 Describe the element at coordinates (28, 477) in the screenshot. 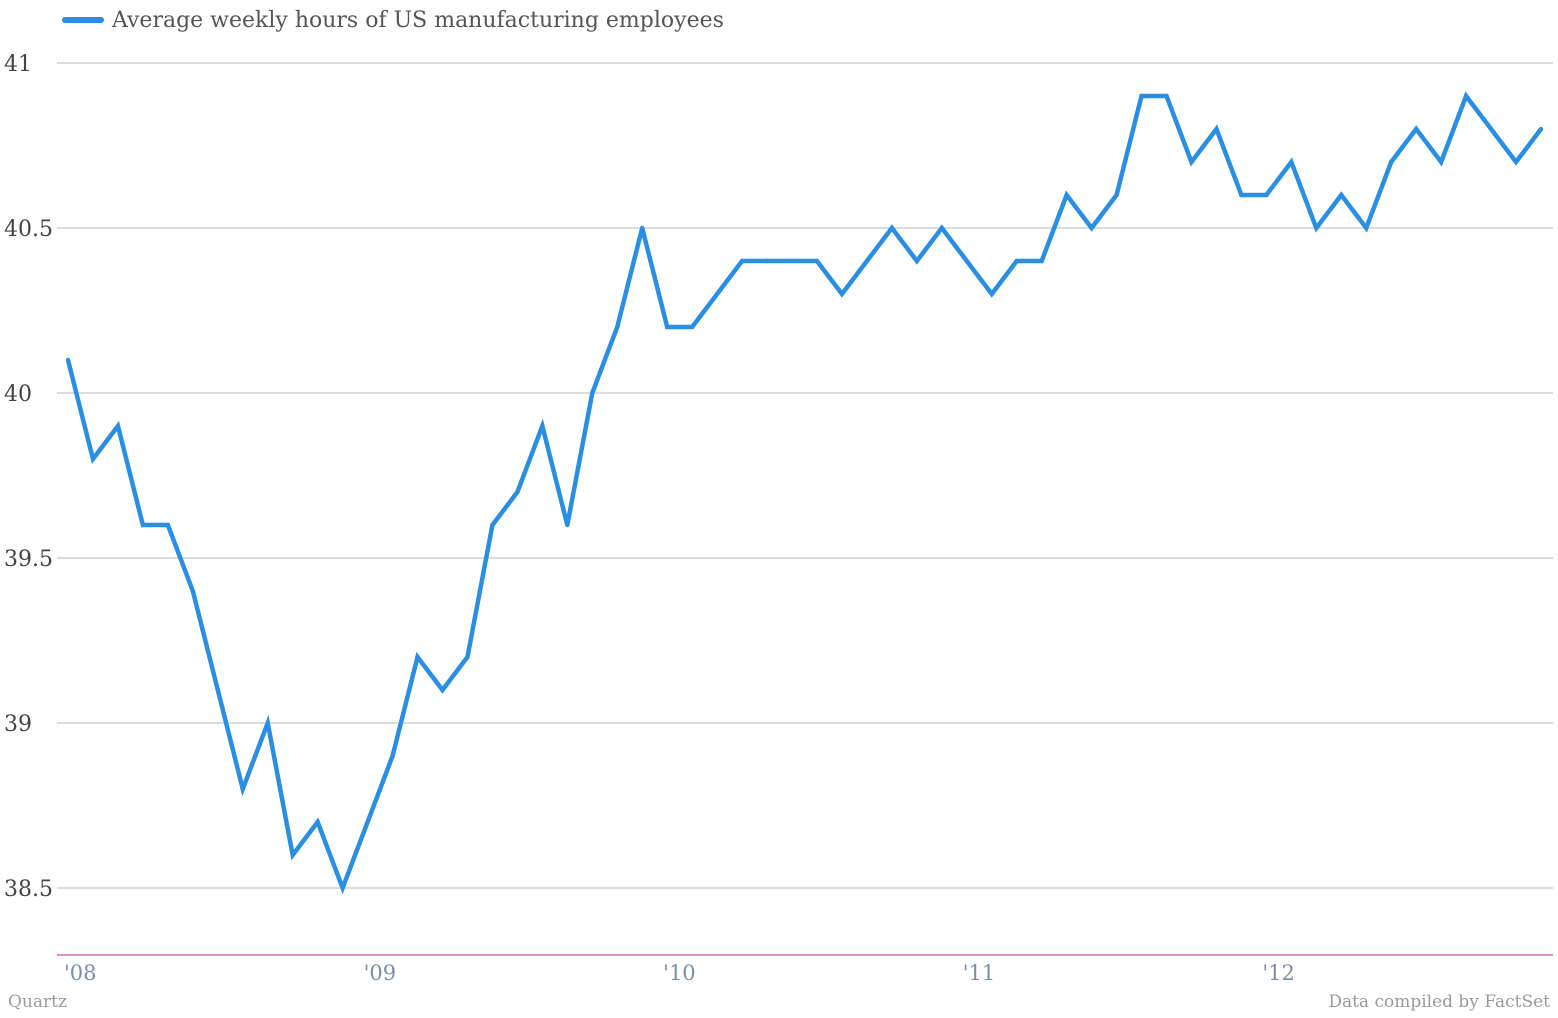

I see `y-axis-tick-labels: 41 40.5 40 39.5 39 38.5` at that location.